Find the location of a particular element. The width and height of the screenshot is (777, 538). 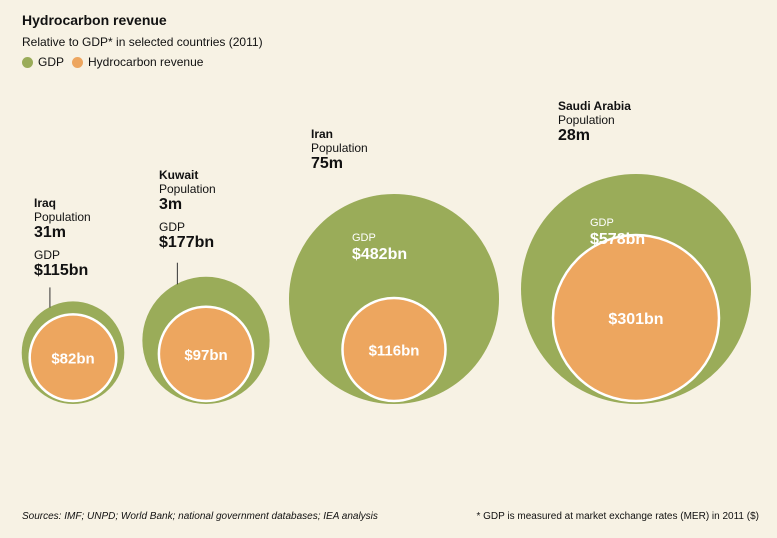

gdp-value-kuwait: $177bn is located at coordinates (187, 242).